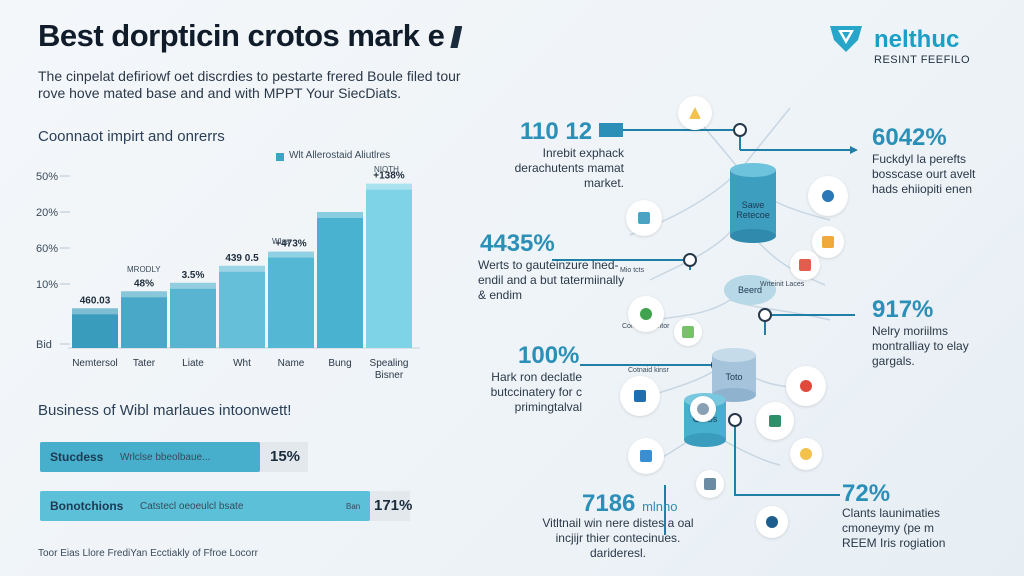  What do you see at coordinates (95, 363) in the screenshot?
I see `x-tick-label: Nemtersol` at bounding box center [95, 363].